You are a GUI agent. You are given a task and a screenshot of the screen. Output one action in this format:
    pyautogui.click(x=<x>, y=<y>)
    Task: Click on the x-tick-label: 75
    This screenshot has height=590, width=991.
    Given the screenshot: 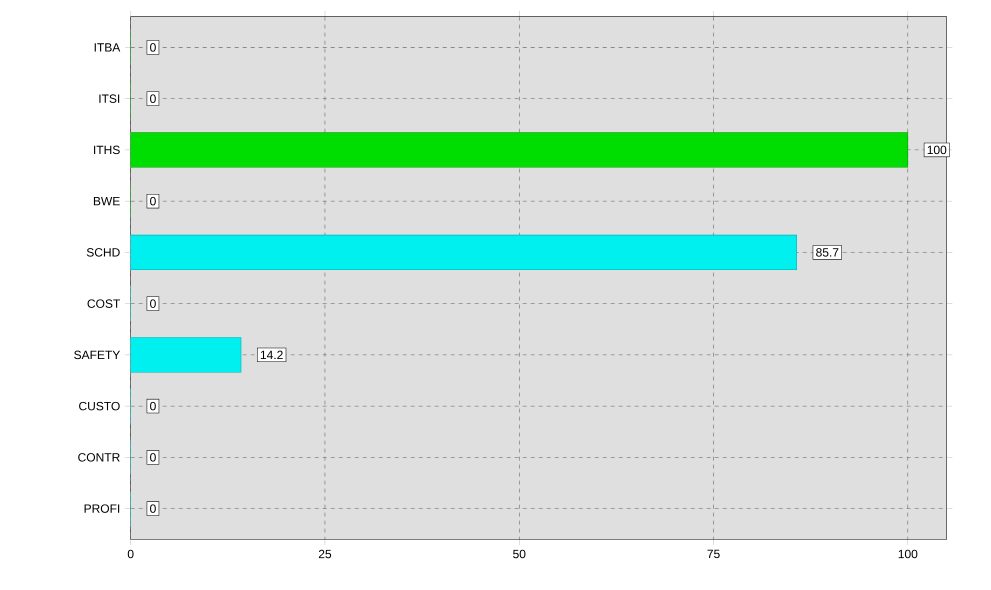 What is the action you would take?
    pyautogui.click(x=713, y=554)
    